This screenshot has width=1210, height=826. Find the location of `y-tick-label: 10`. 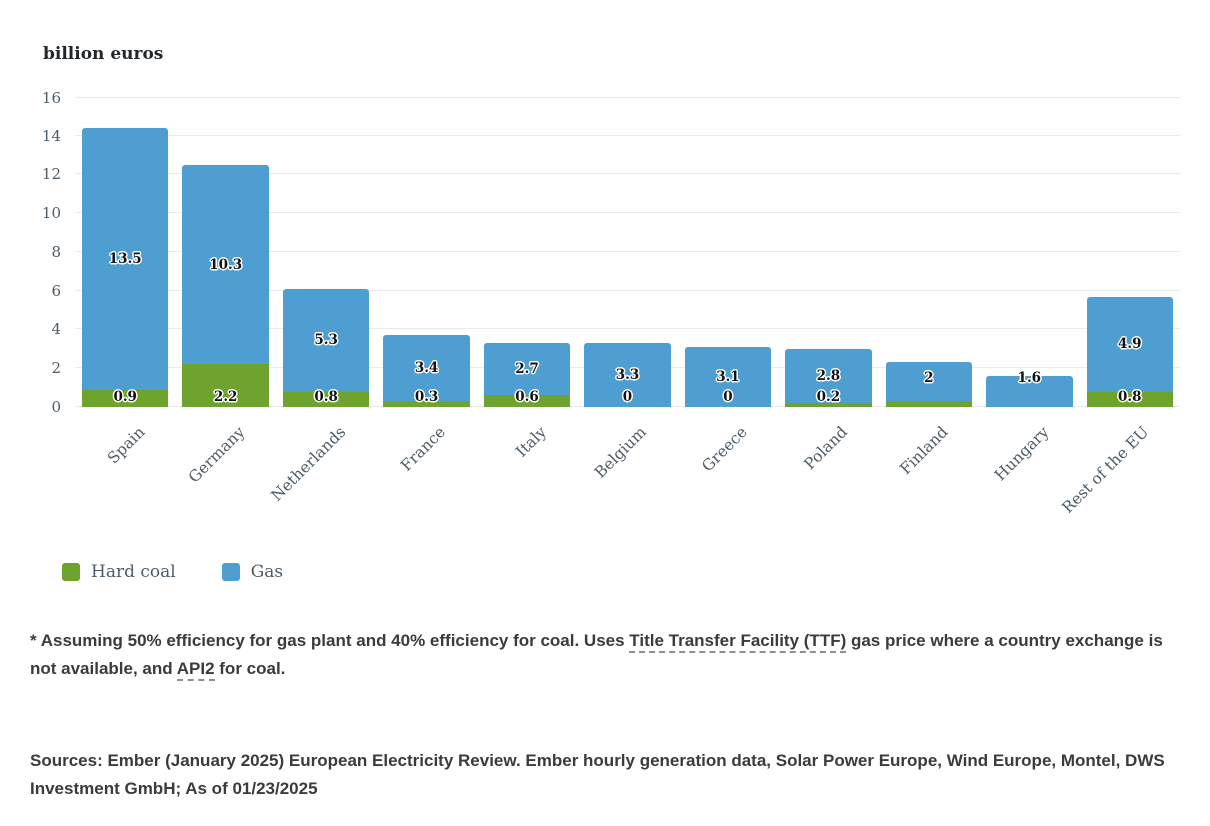

y-tick-label: 10 is located at coordinates (51, 213).